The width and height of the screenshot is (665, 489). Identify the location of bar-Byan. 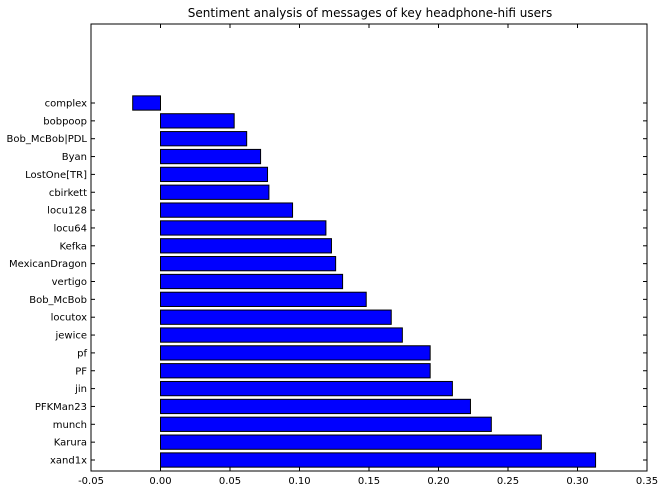
(211, 156).